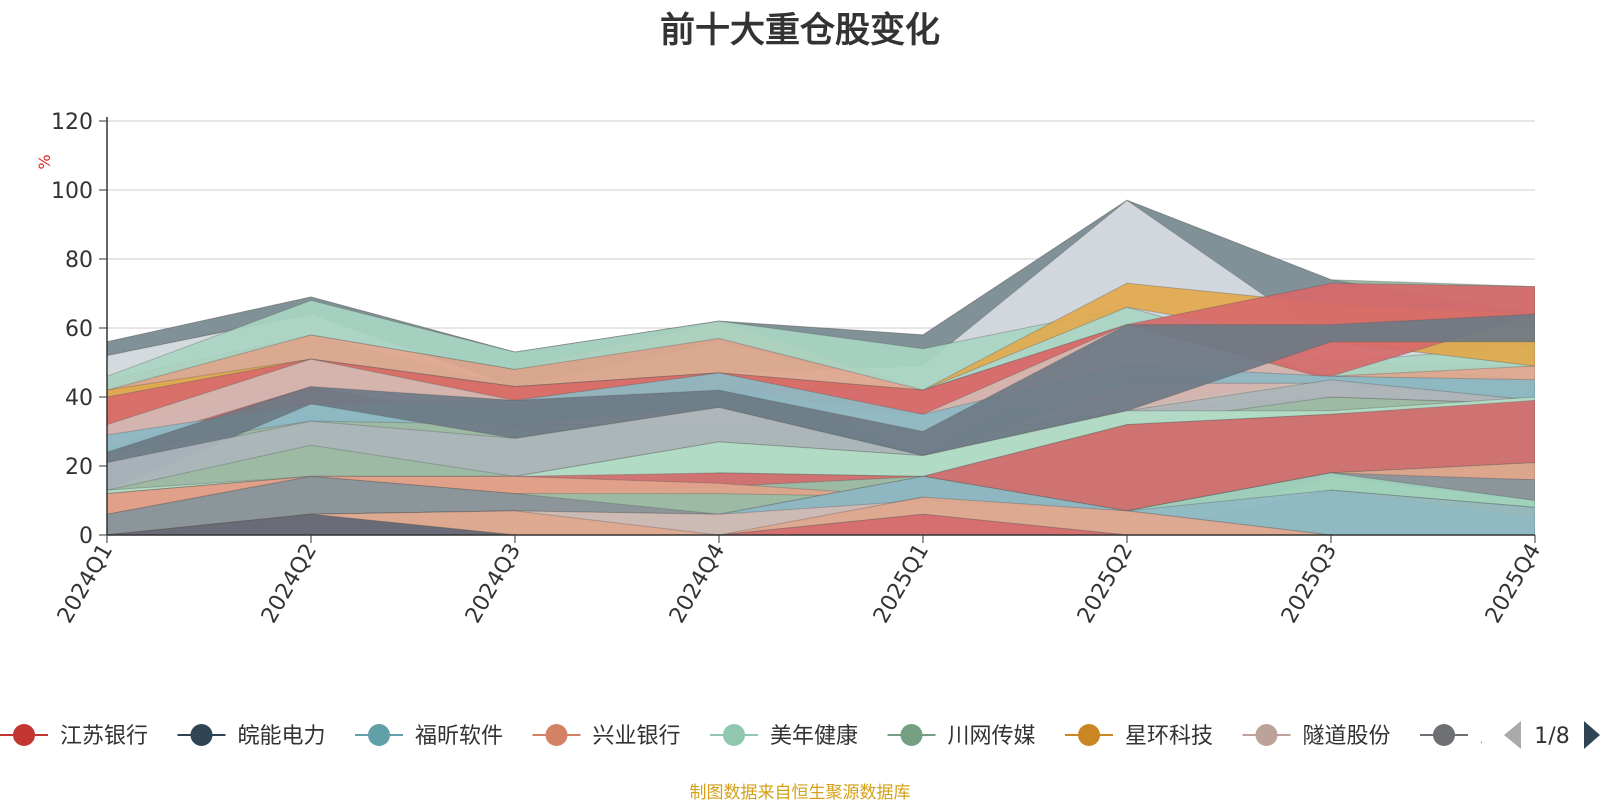 Image resolution: width=1600 pixels, height=803 pixels. Describe the element at coordinates (282, 736) in the screenshot. I see `legend-label: 皖能电力` at that location.